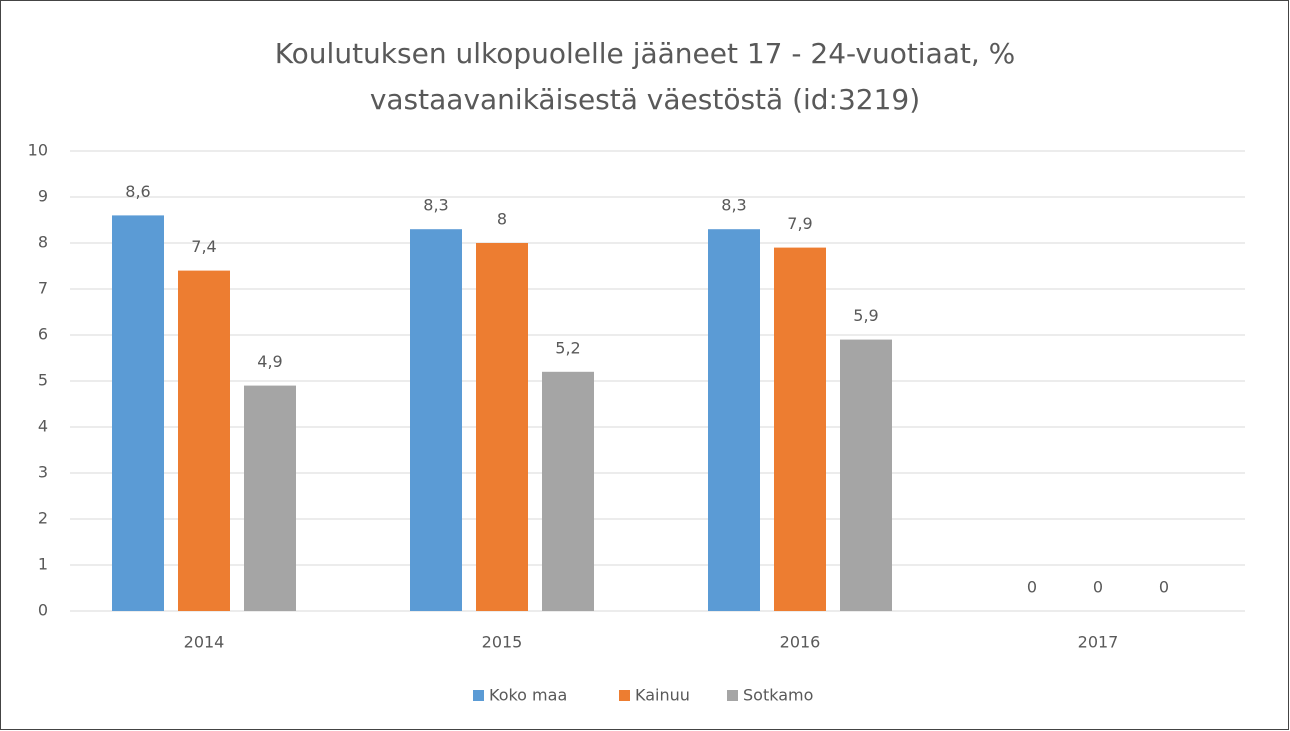 The image size is (1290, 731). What do you see at coordinates (1098, 642) in the screenshot?
I see `x-tick-label: 2017` at bounding box center [1098, 642].